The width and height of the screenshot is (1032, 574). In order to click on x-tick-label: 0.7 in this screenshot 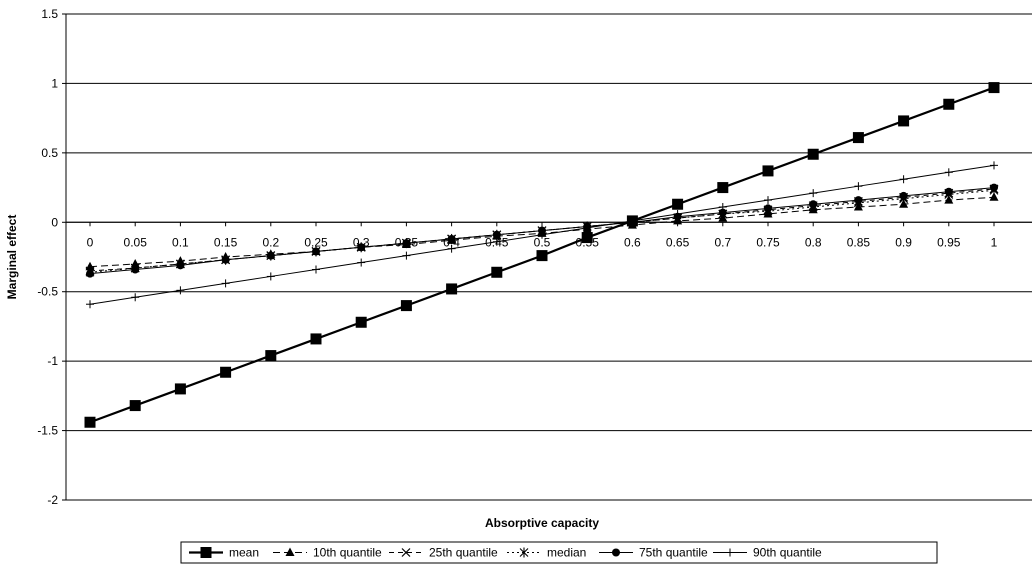, I will do `click(722, 242)`.